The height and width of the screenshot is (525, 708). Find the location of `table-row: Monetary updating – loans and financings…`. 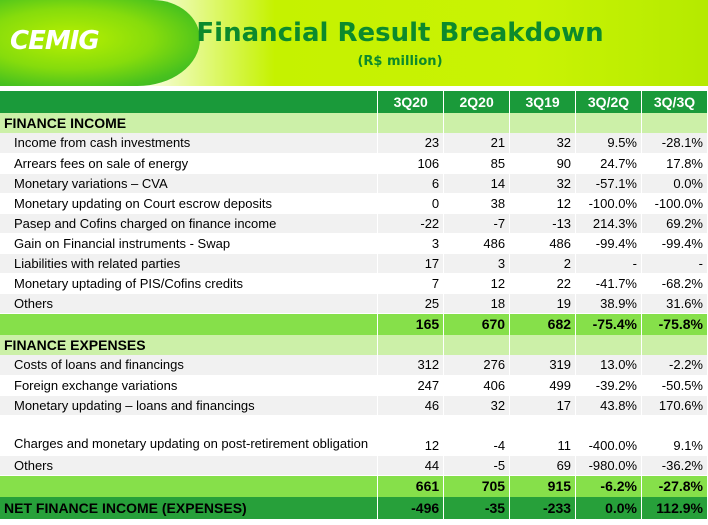

table-row: Monetary updating – loans and financings… is located at coordinates (354, 405).